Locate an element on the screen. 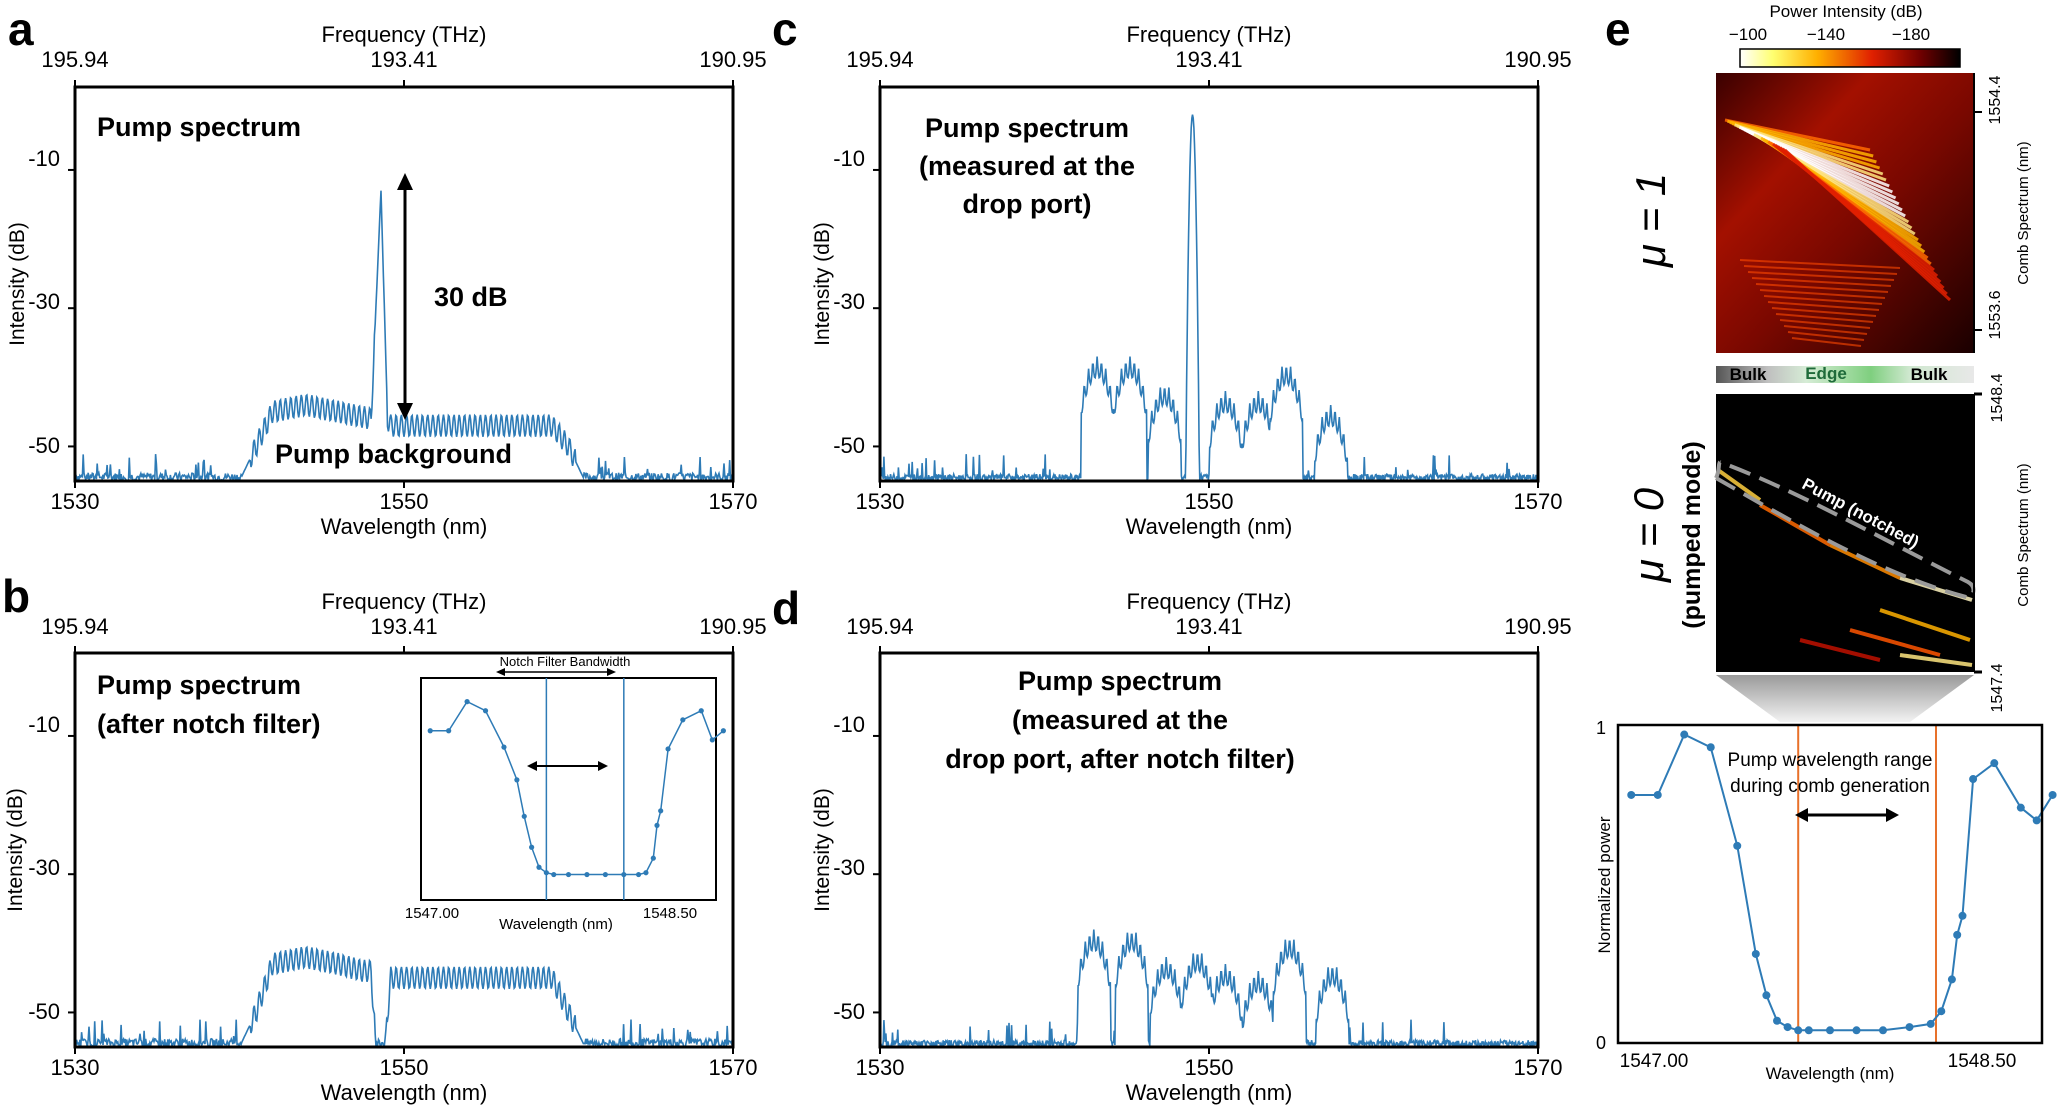  top-tick-b-0: 195.94 is located at coordinates (74, 626).